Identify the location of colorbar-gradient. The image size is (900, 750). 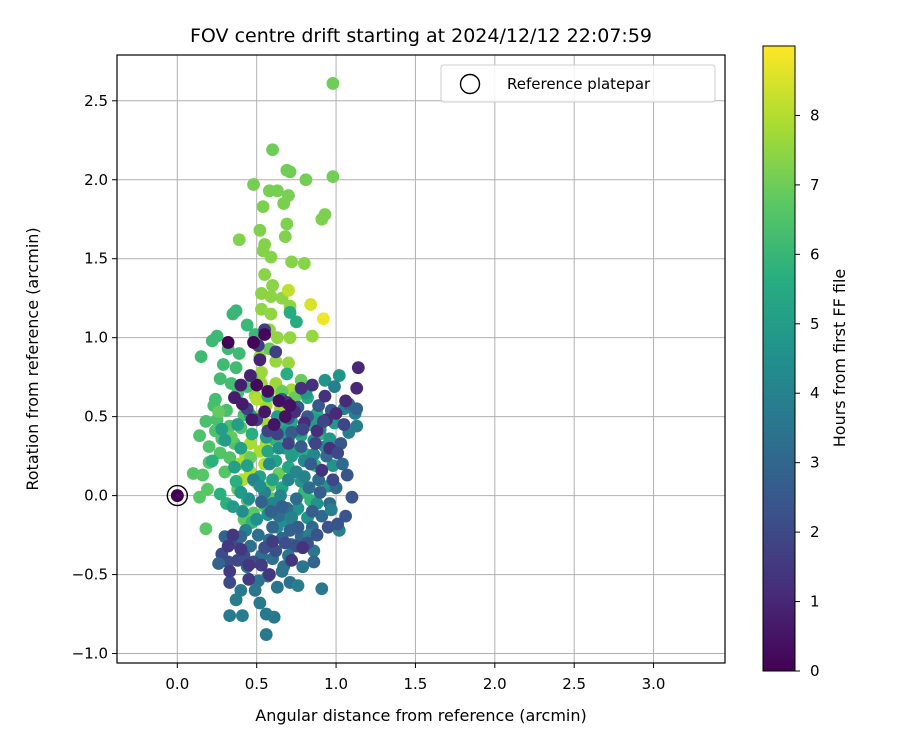
(779, 358).